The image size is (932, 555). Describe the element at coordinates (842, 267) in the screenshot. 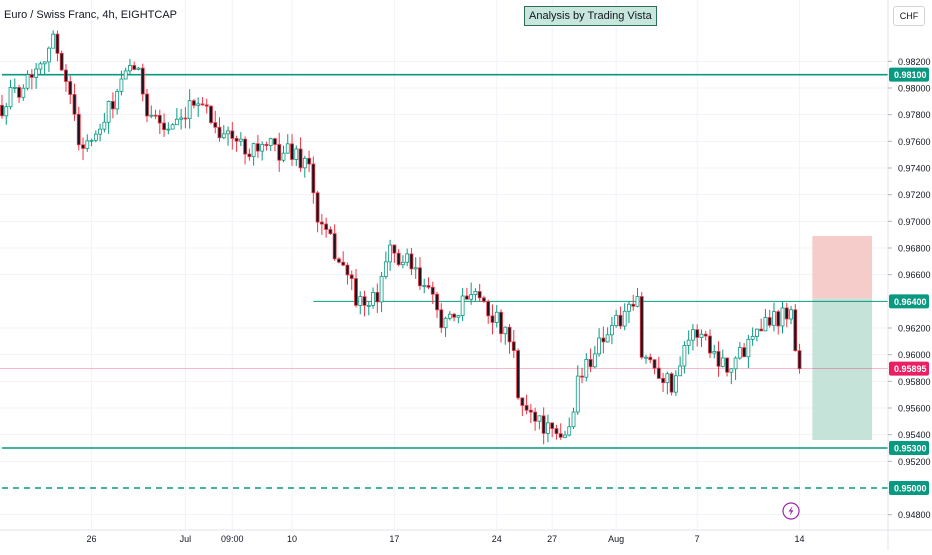

I see `stop-loss-zone` at that location.